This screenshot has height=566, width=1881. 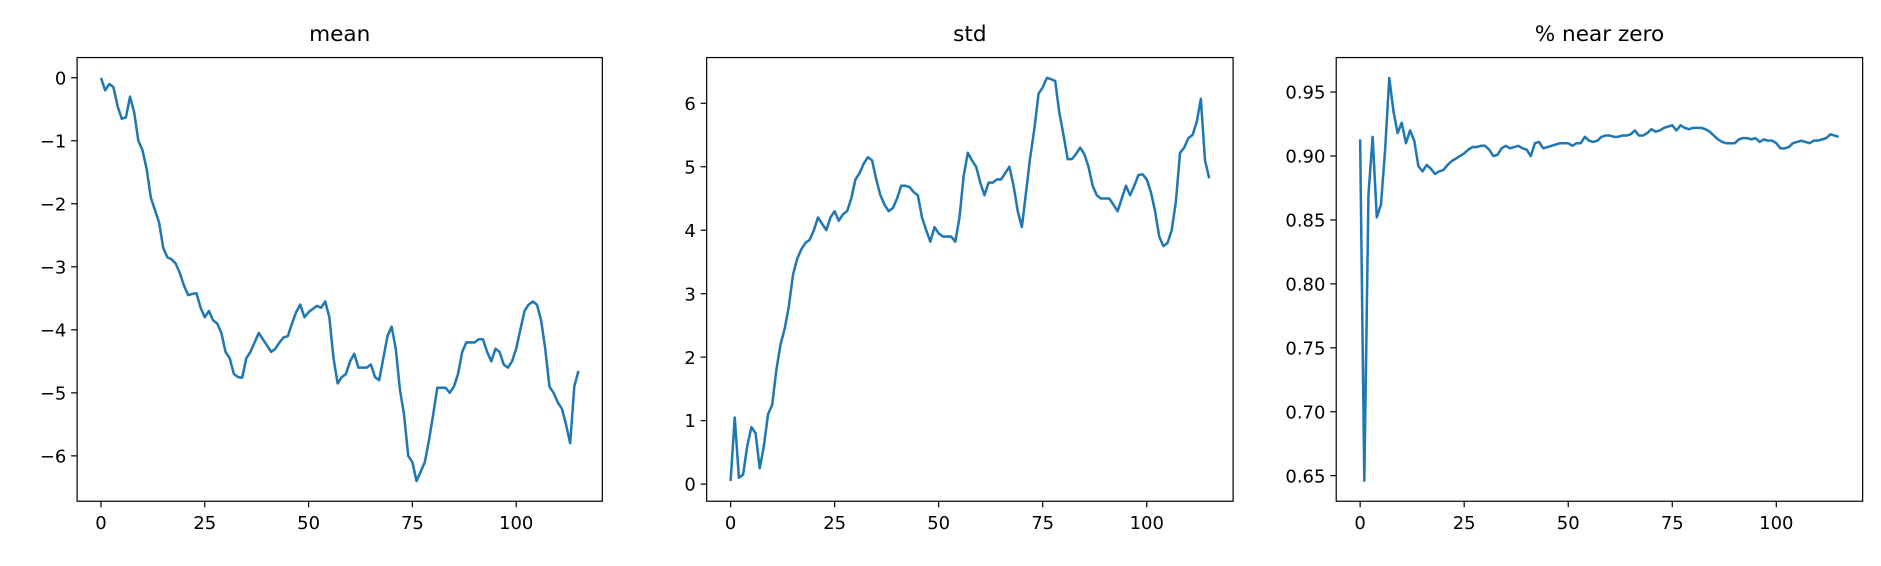 I want to click on y-tick-label: 0.95, so click(x=1305, y=93).